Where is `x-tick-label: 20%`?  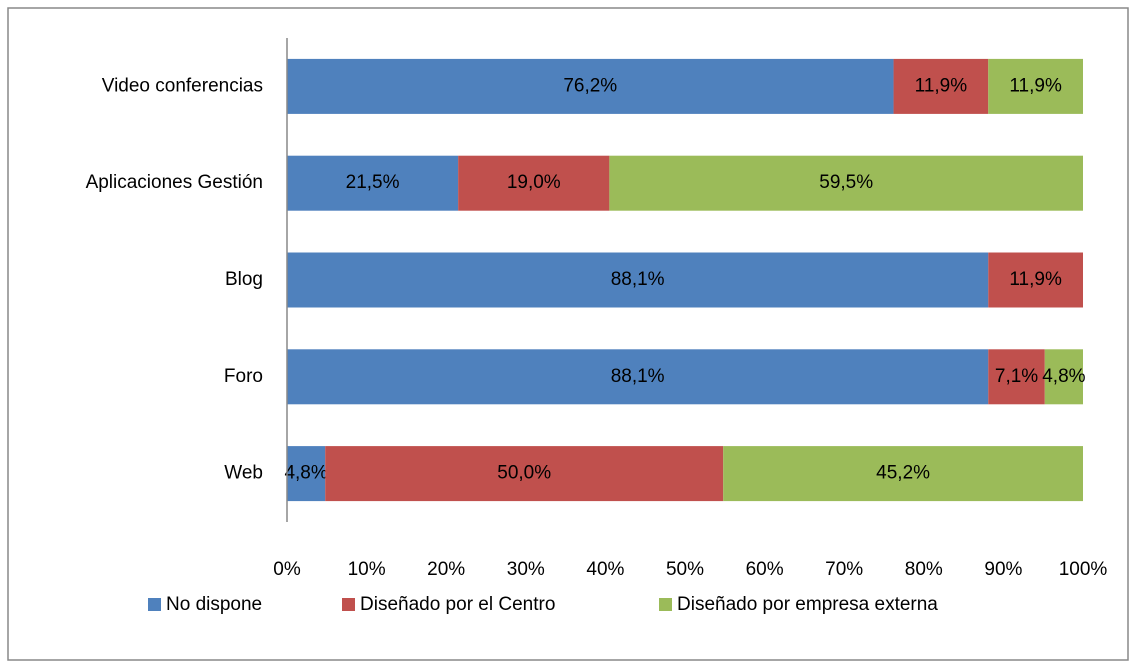
x-tick-label: 20% is located at coordinates (446, 569).